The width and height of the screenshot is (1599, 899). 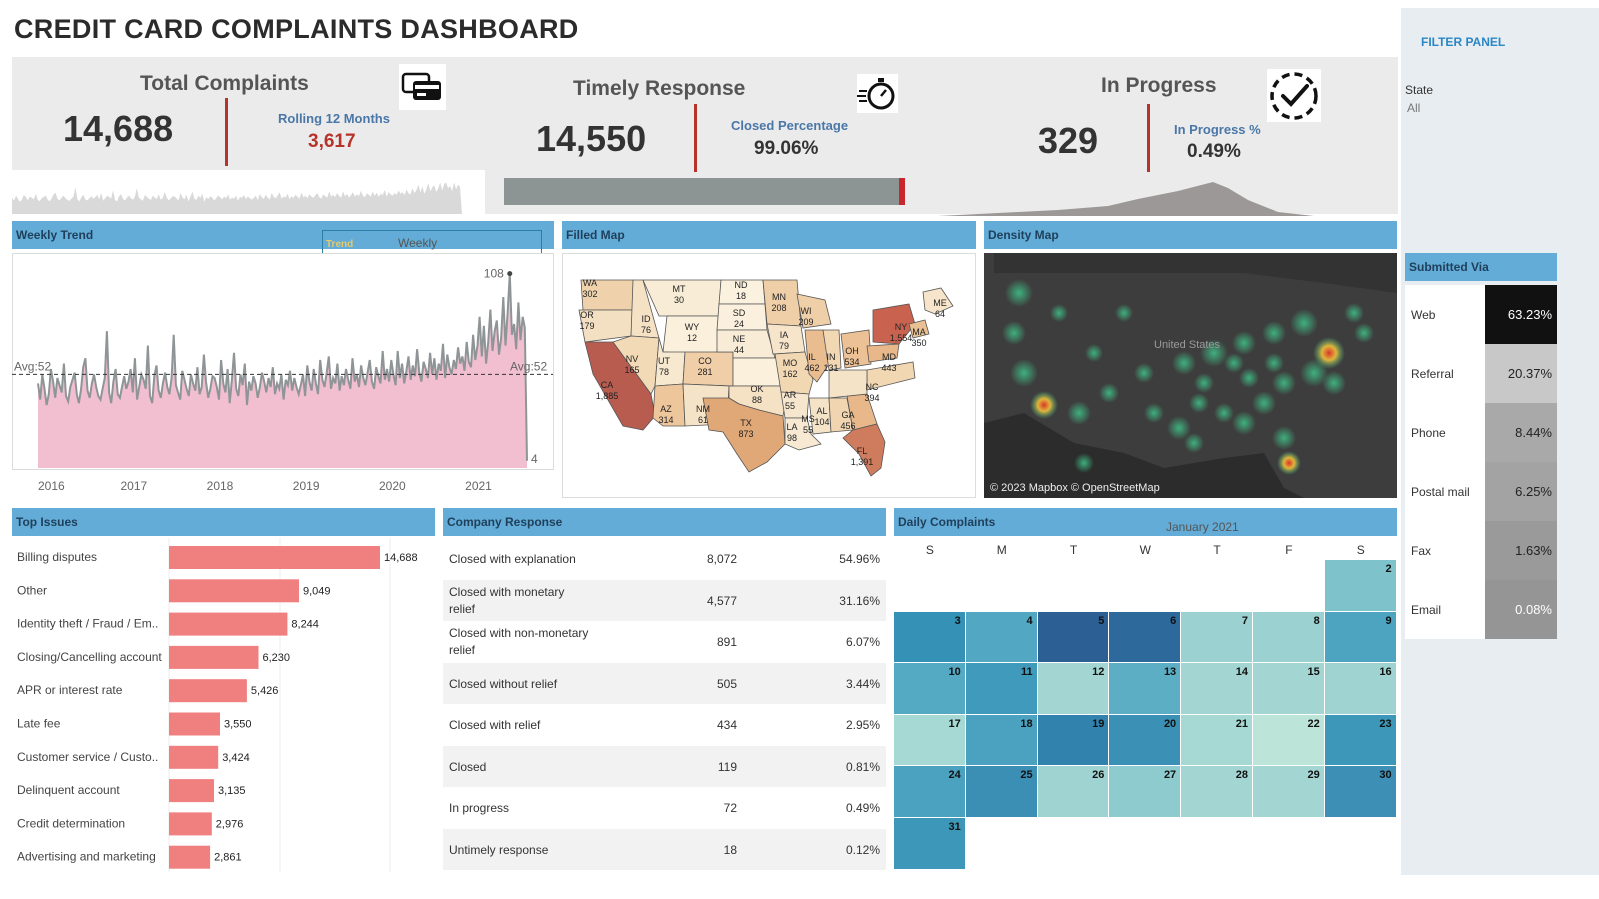 I want to click on submitted-via-row: Referral 20.37%, so click(x=1481, y=373).